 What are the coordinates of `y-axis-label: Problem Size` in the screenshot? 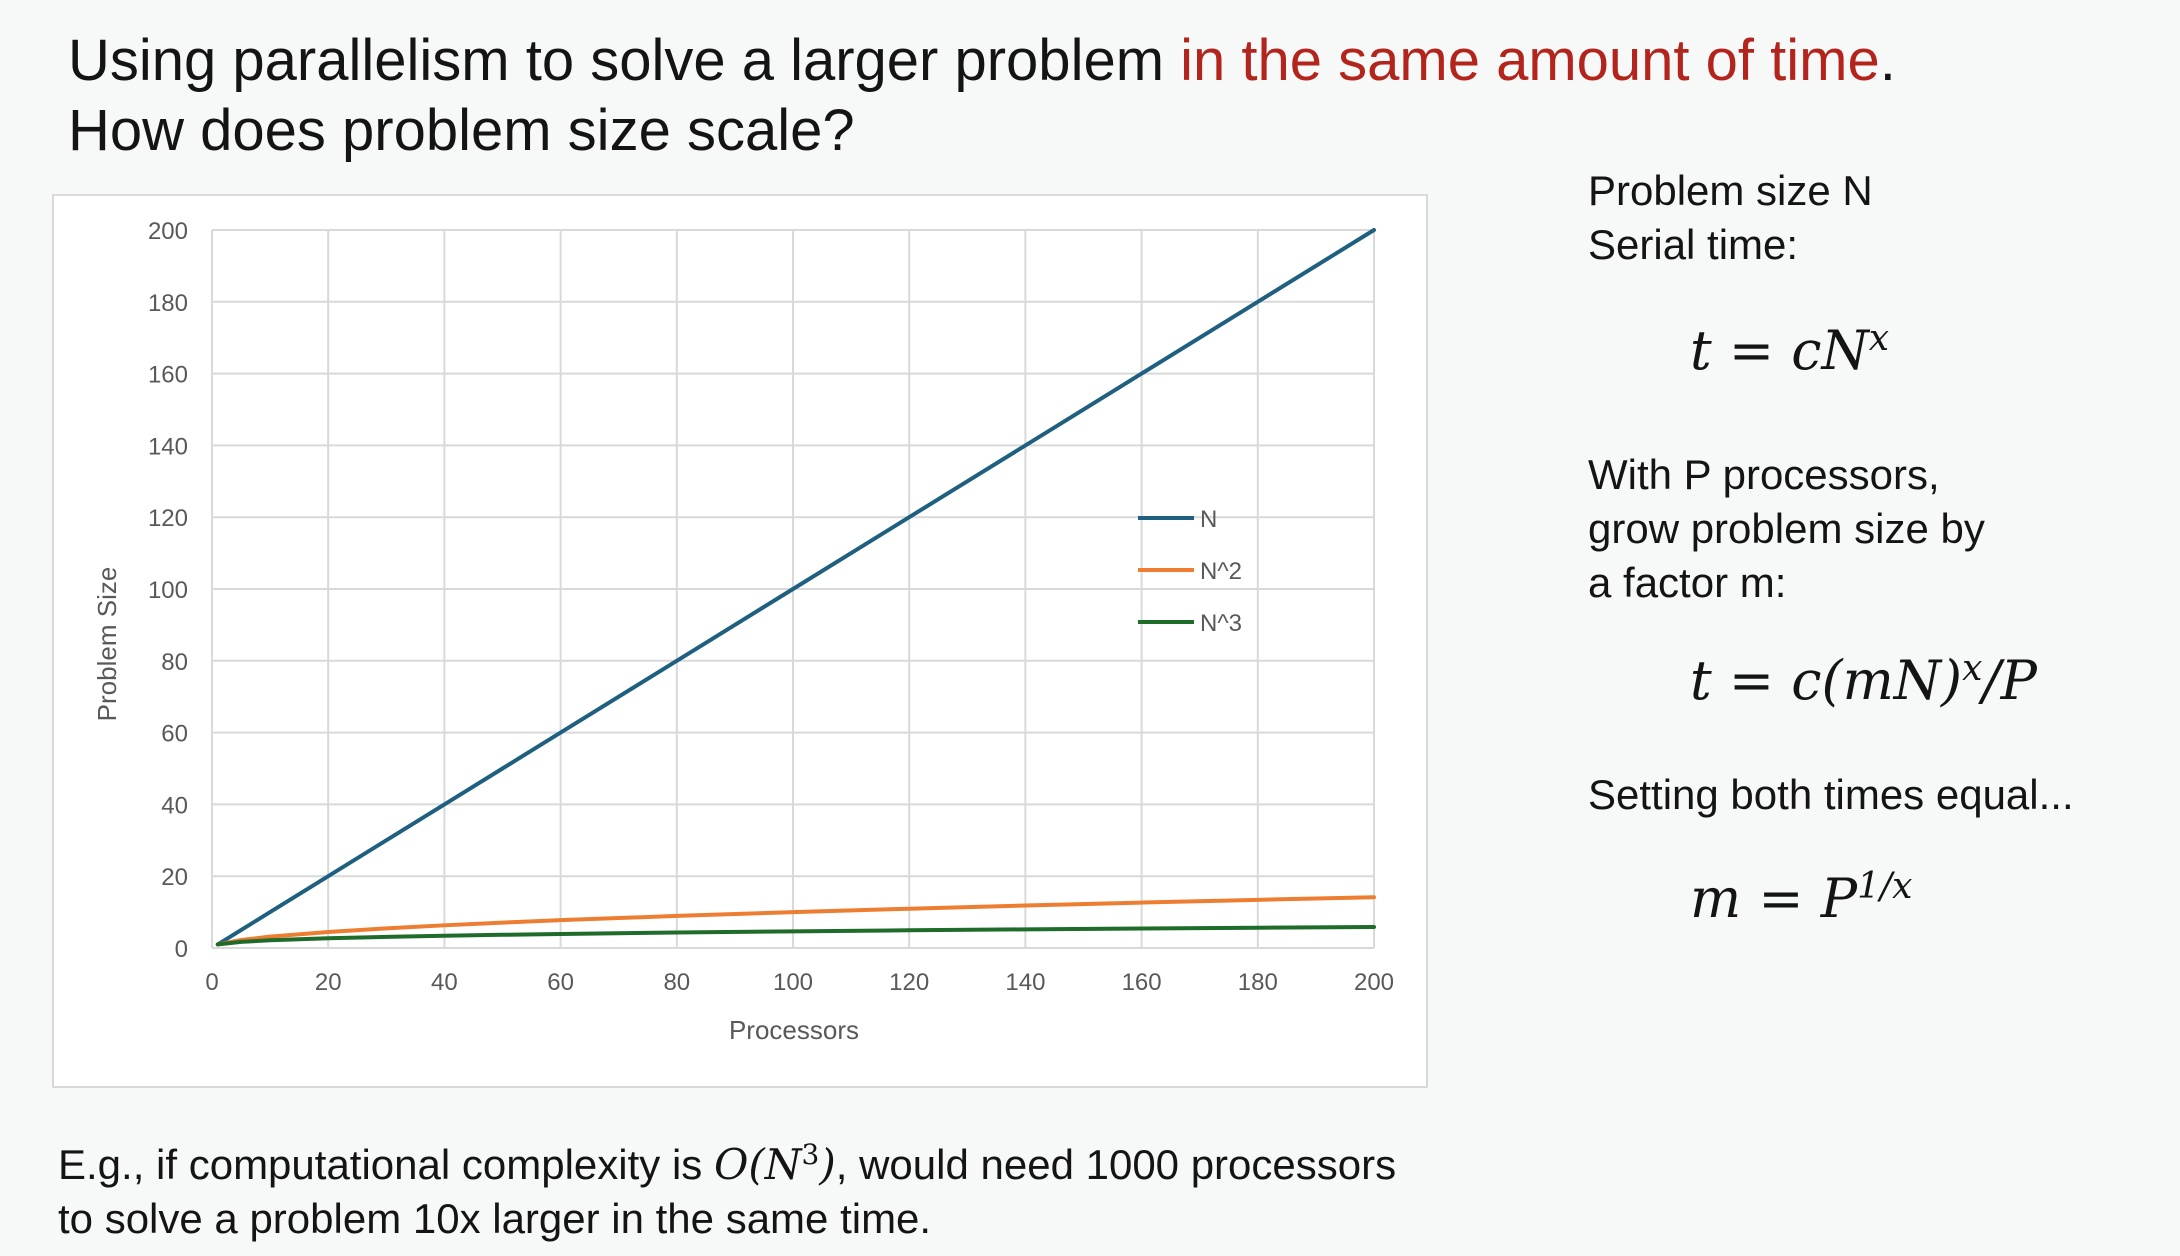 It's located at (107, 644).